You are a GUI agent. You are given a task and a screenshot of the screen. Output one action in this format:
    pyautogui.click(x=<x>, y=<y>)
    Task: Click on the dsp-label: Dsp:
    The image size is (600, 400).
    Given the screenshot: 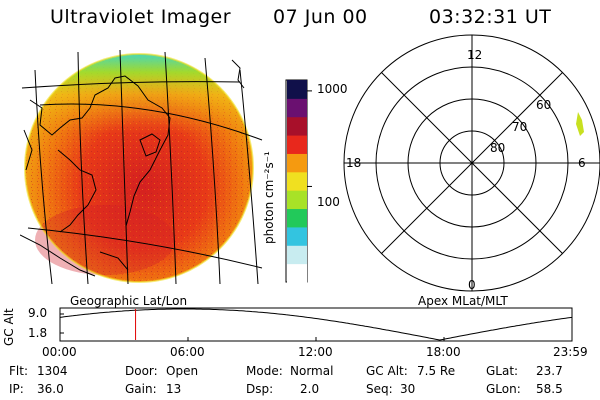 What is the action you would take?
    pyautogui.click(x=260, y=389)
    